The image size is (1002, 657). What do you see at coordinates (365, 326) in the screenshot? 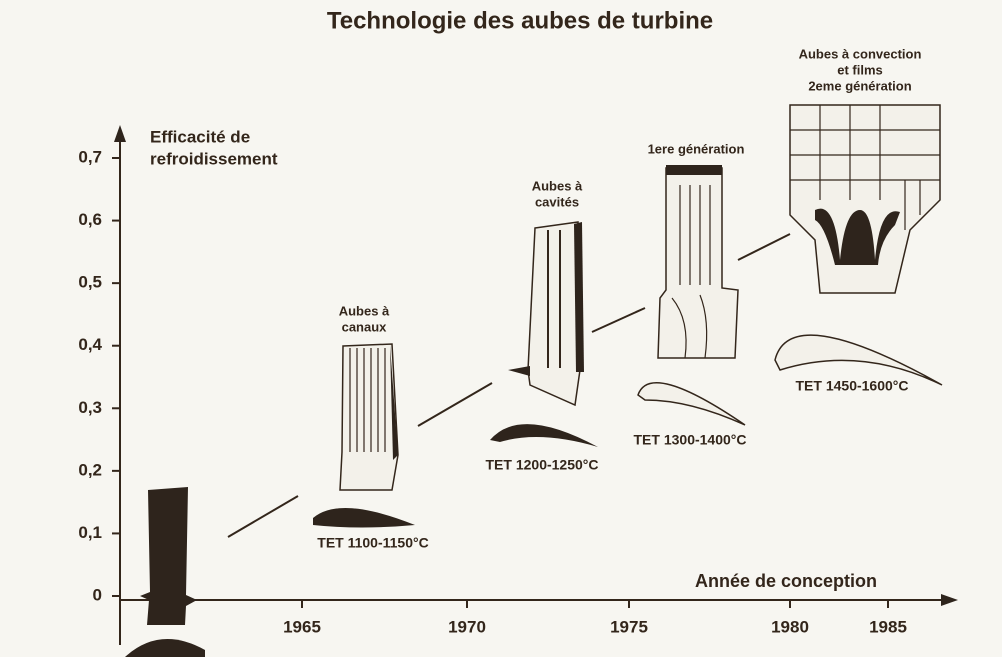
I see `blade-name: canaux` at bounding box center [365, 326].